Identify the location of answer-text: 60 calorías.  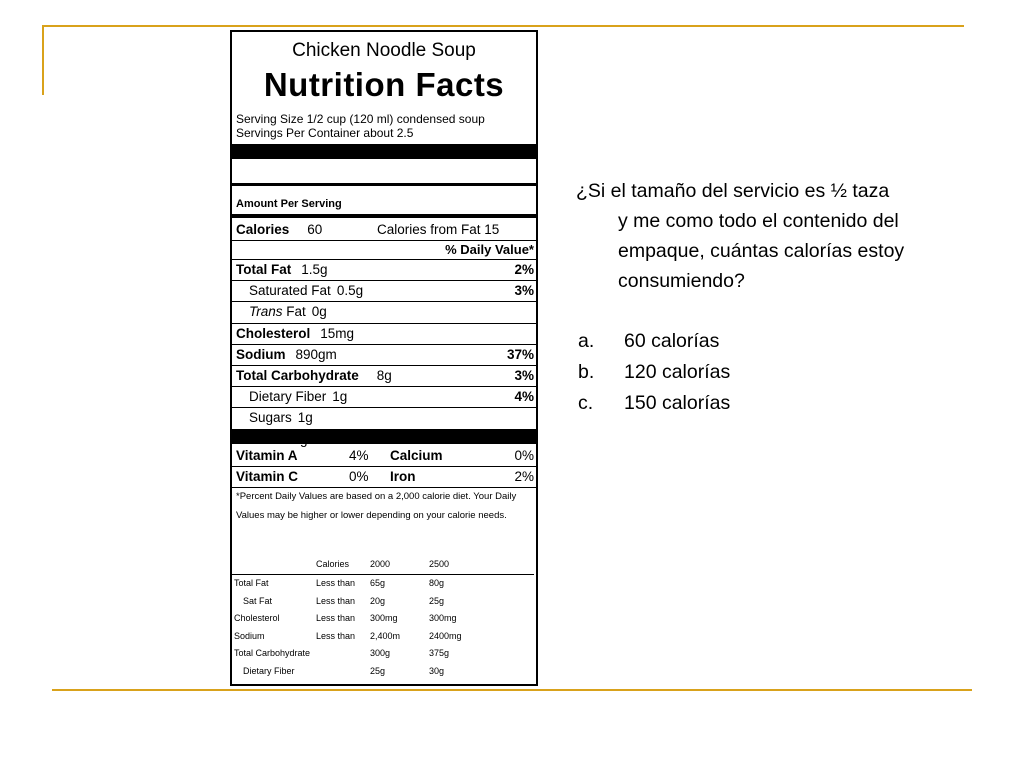
(672, 341).